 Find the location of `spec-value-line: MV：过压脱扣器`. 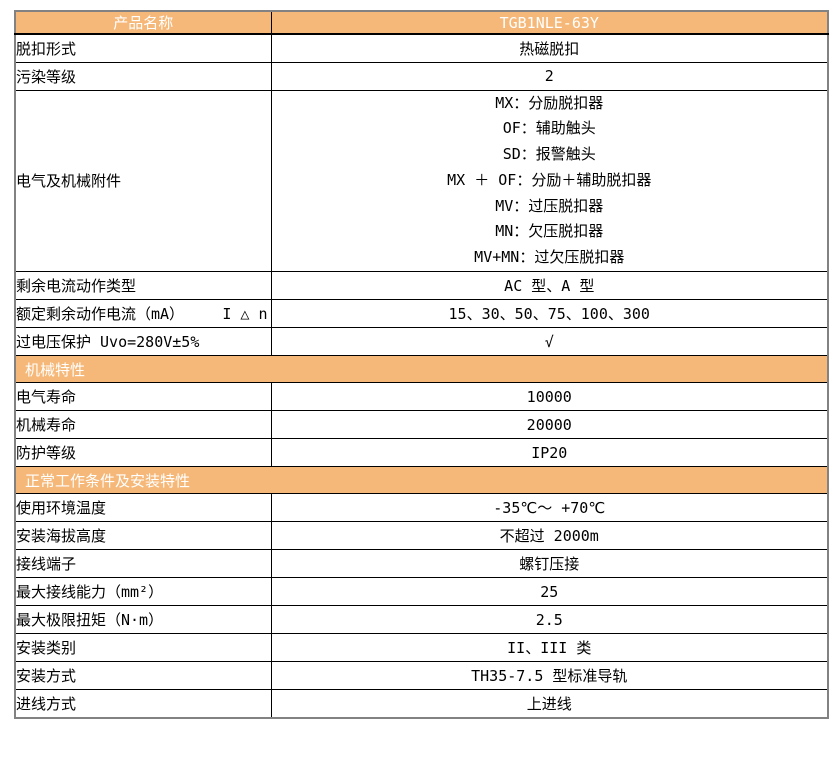

spec-value-line: MV：过压脱扣器 is located at coordinates (549, 205).